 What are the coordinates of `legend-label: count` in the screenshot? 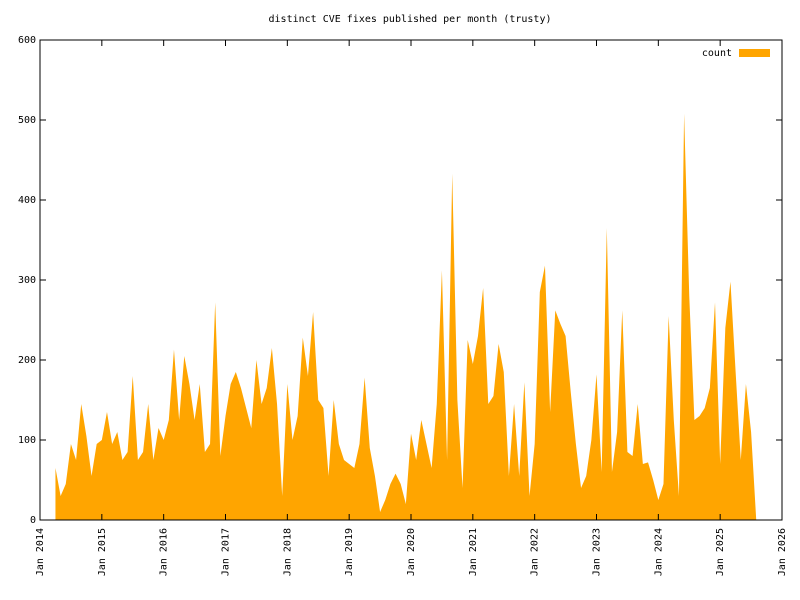 It's located at (717, 53).